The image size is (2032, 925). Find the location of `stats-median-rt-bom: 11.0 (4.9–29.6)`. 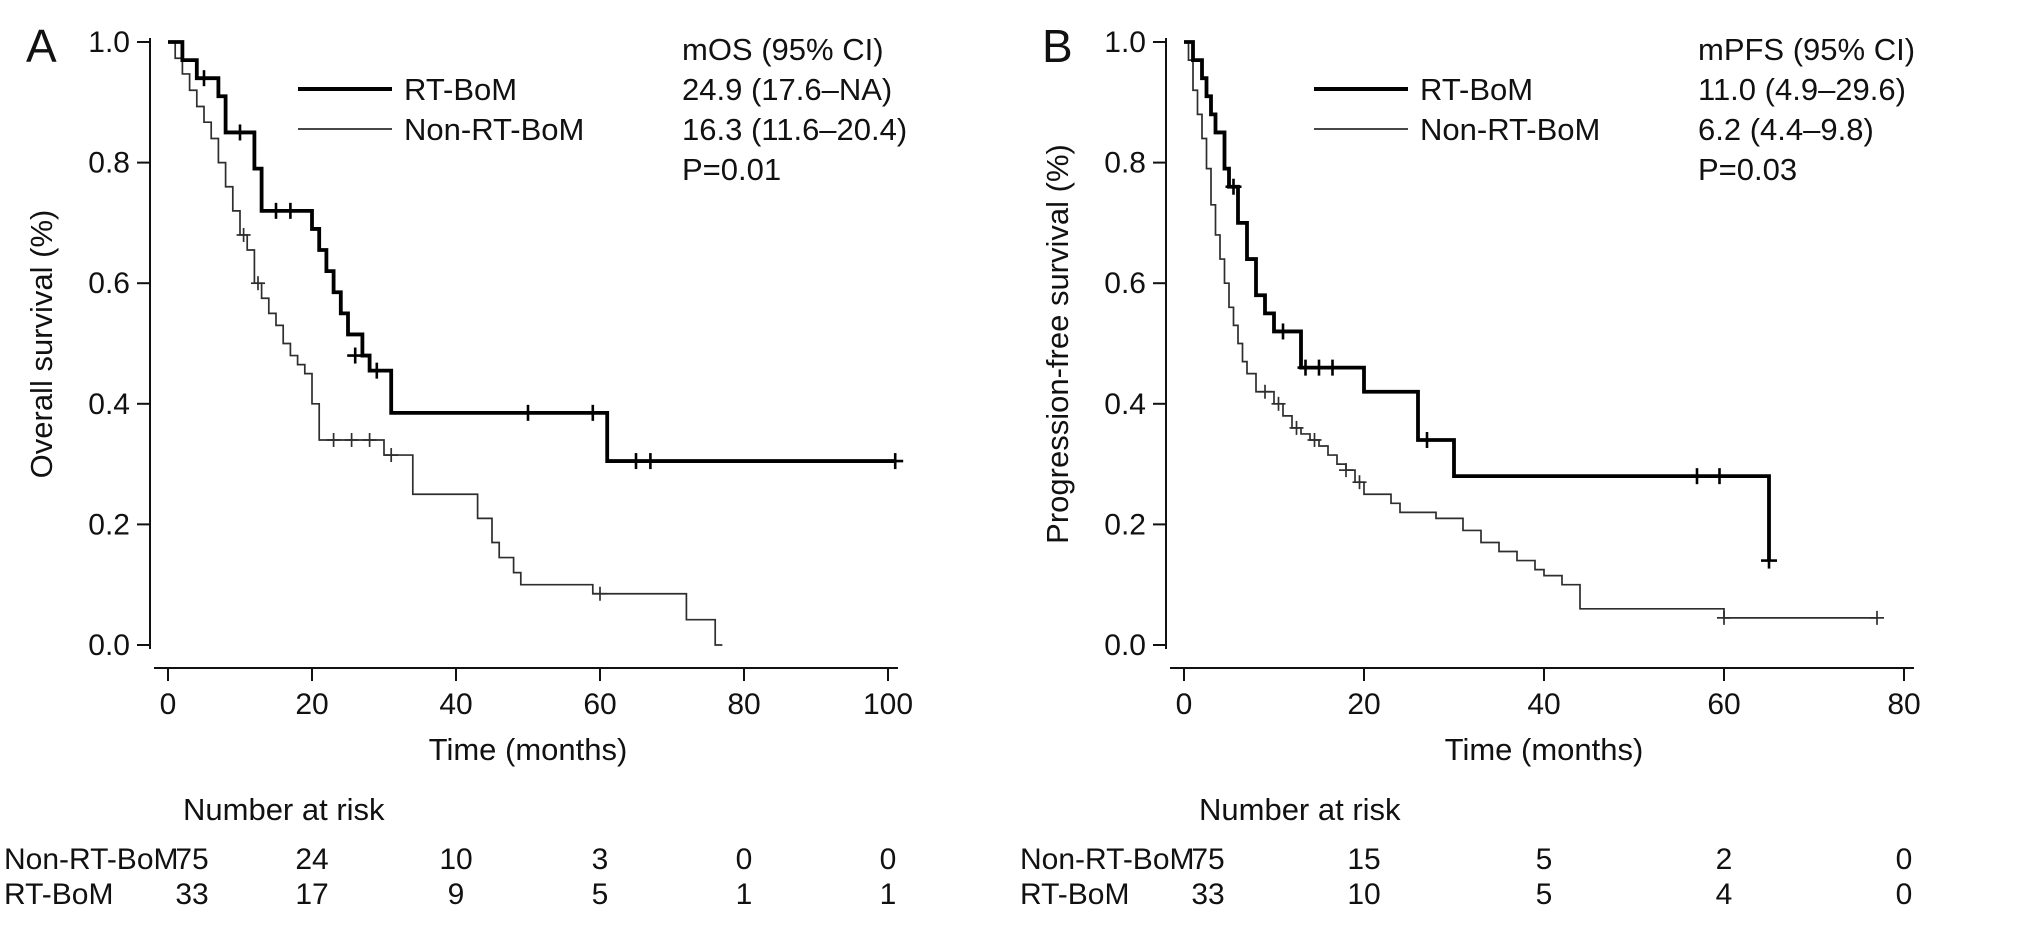

stats-median-rt-bom: 11.0 (4.9–29.6) is located at coordinates (1802, 89).